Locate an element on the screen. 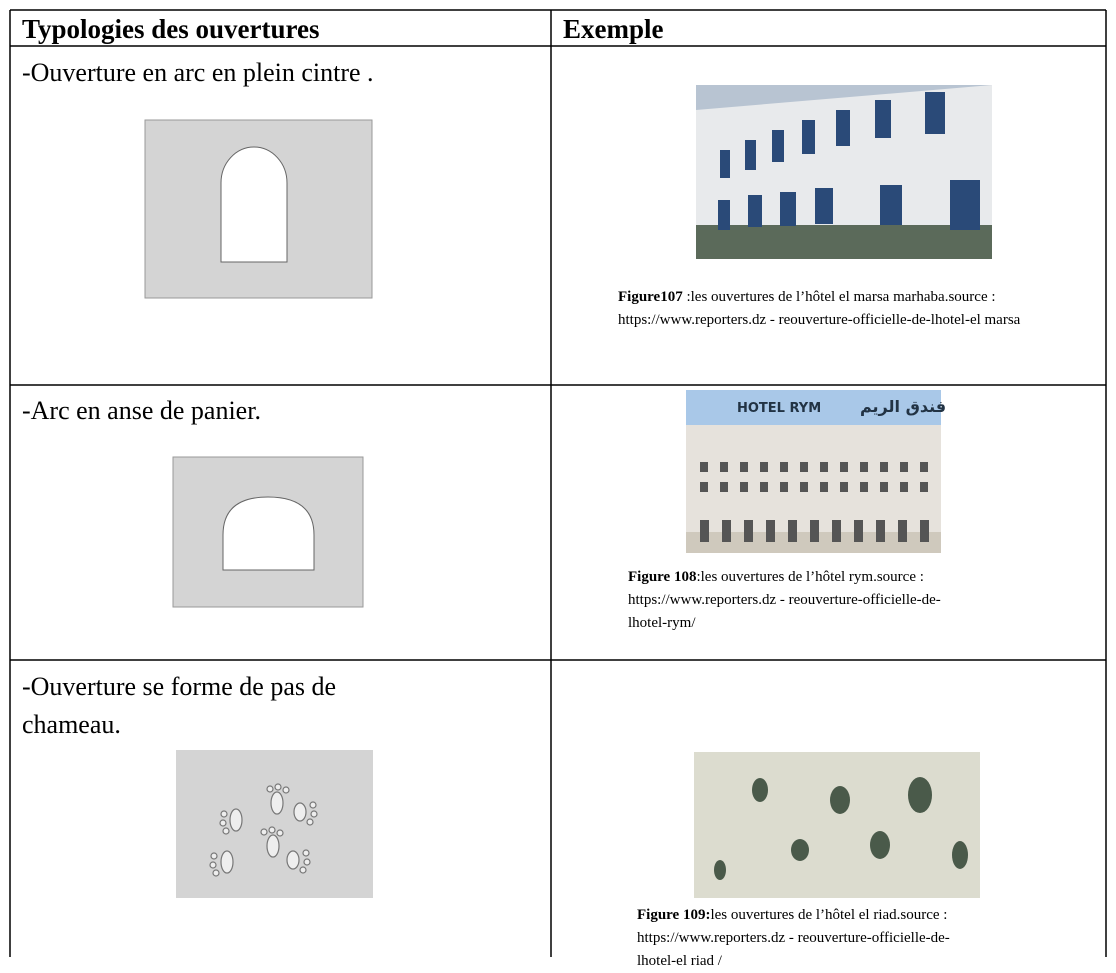 The width and height of the screenshot is (1116, 973). figure-label: Figure107 is located at coordinates (650, 297).